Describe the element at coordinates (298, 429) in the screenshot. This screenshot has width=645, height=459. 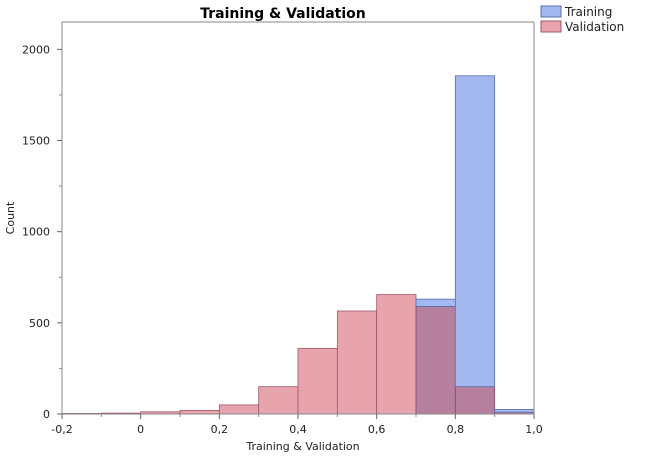
I see `x-tick-label: 0,4` at that location.